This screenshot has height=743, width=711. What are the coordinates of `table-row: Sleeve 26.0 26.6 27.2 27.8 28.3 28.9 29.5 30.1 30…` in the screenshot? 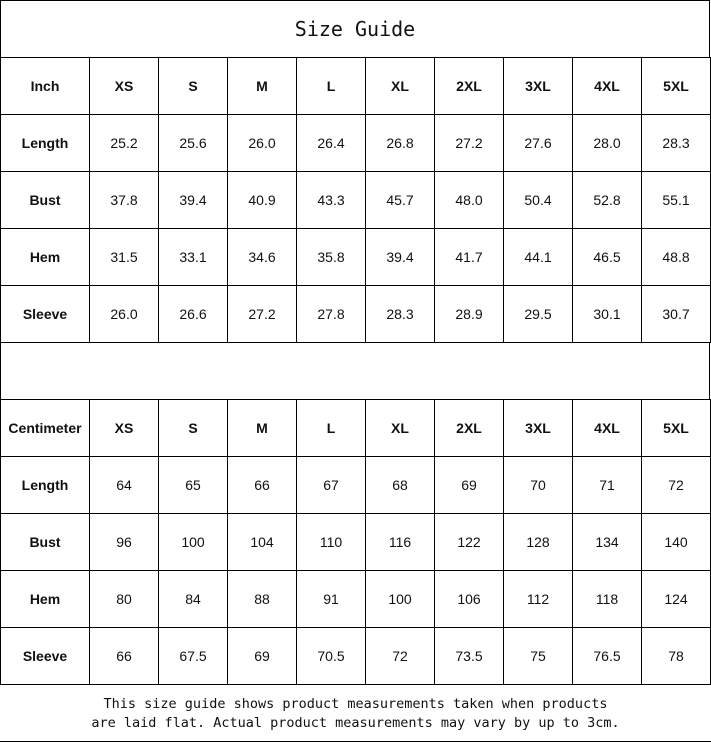 It's located at (355, 314).